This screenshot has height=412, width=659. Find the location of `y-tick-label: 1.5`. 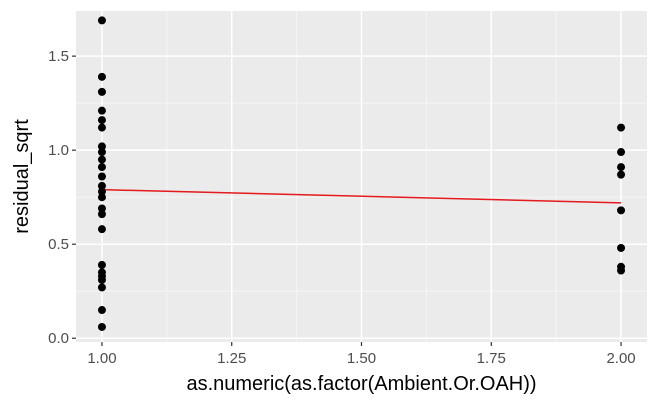

y-tick-label: 1.5 is located at coordinates (58, 56).